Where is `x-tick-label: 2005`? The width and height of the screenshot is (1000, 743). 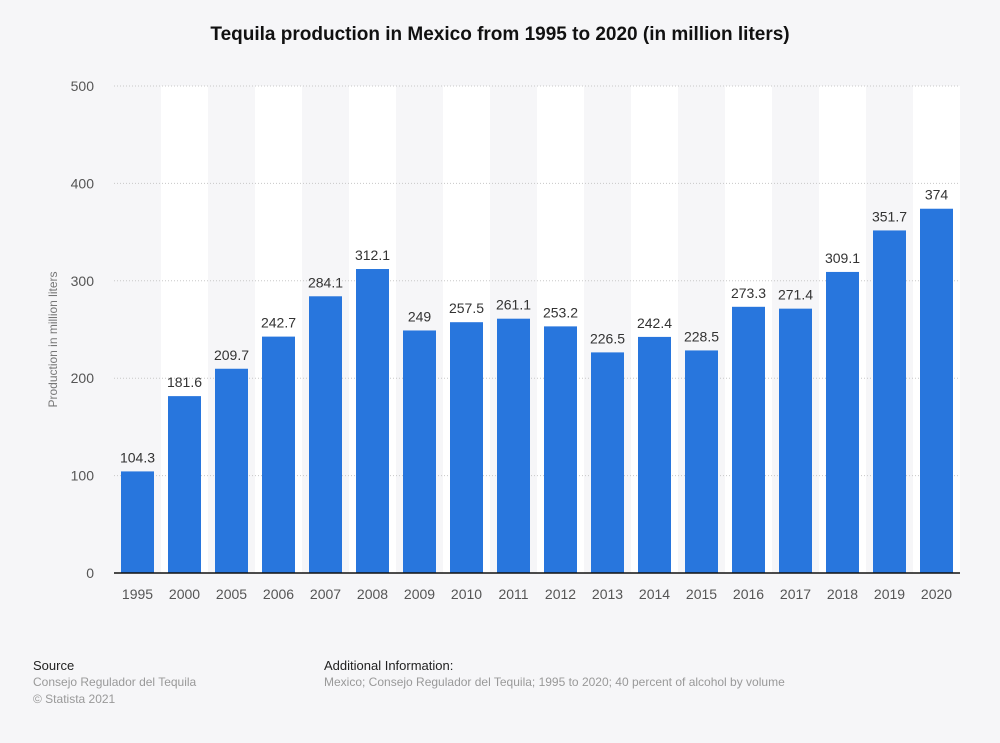 x-tick-label: 2005 is located at coordinates (231, 594).